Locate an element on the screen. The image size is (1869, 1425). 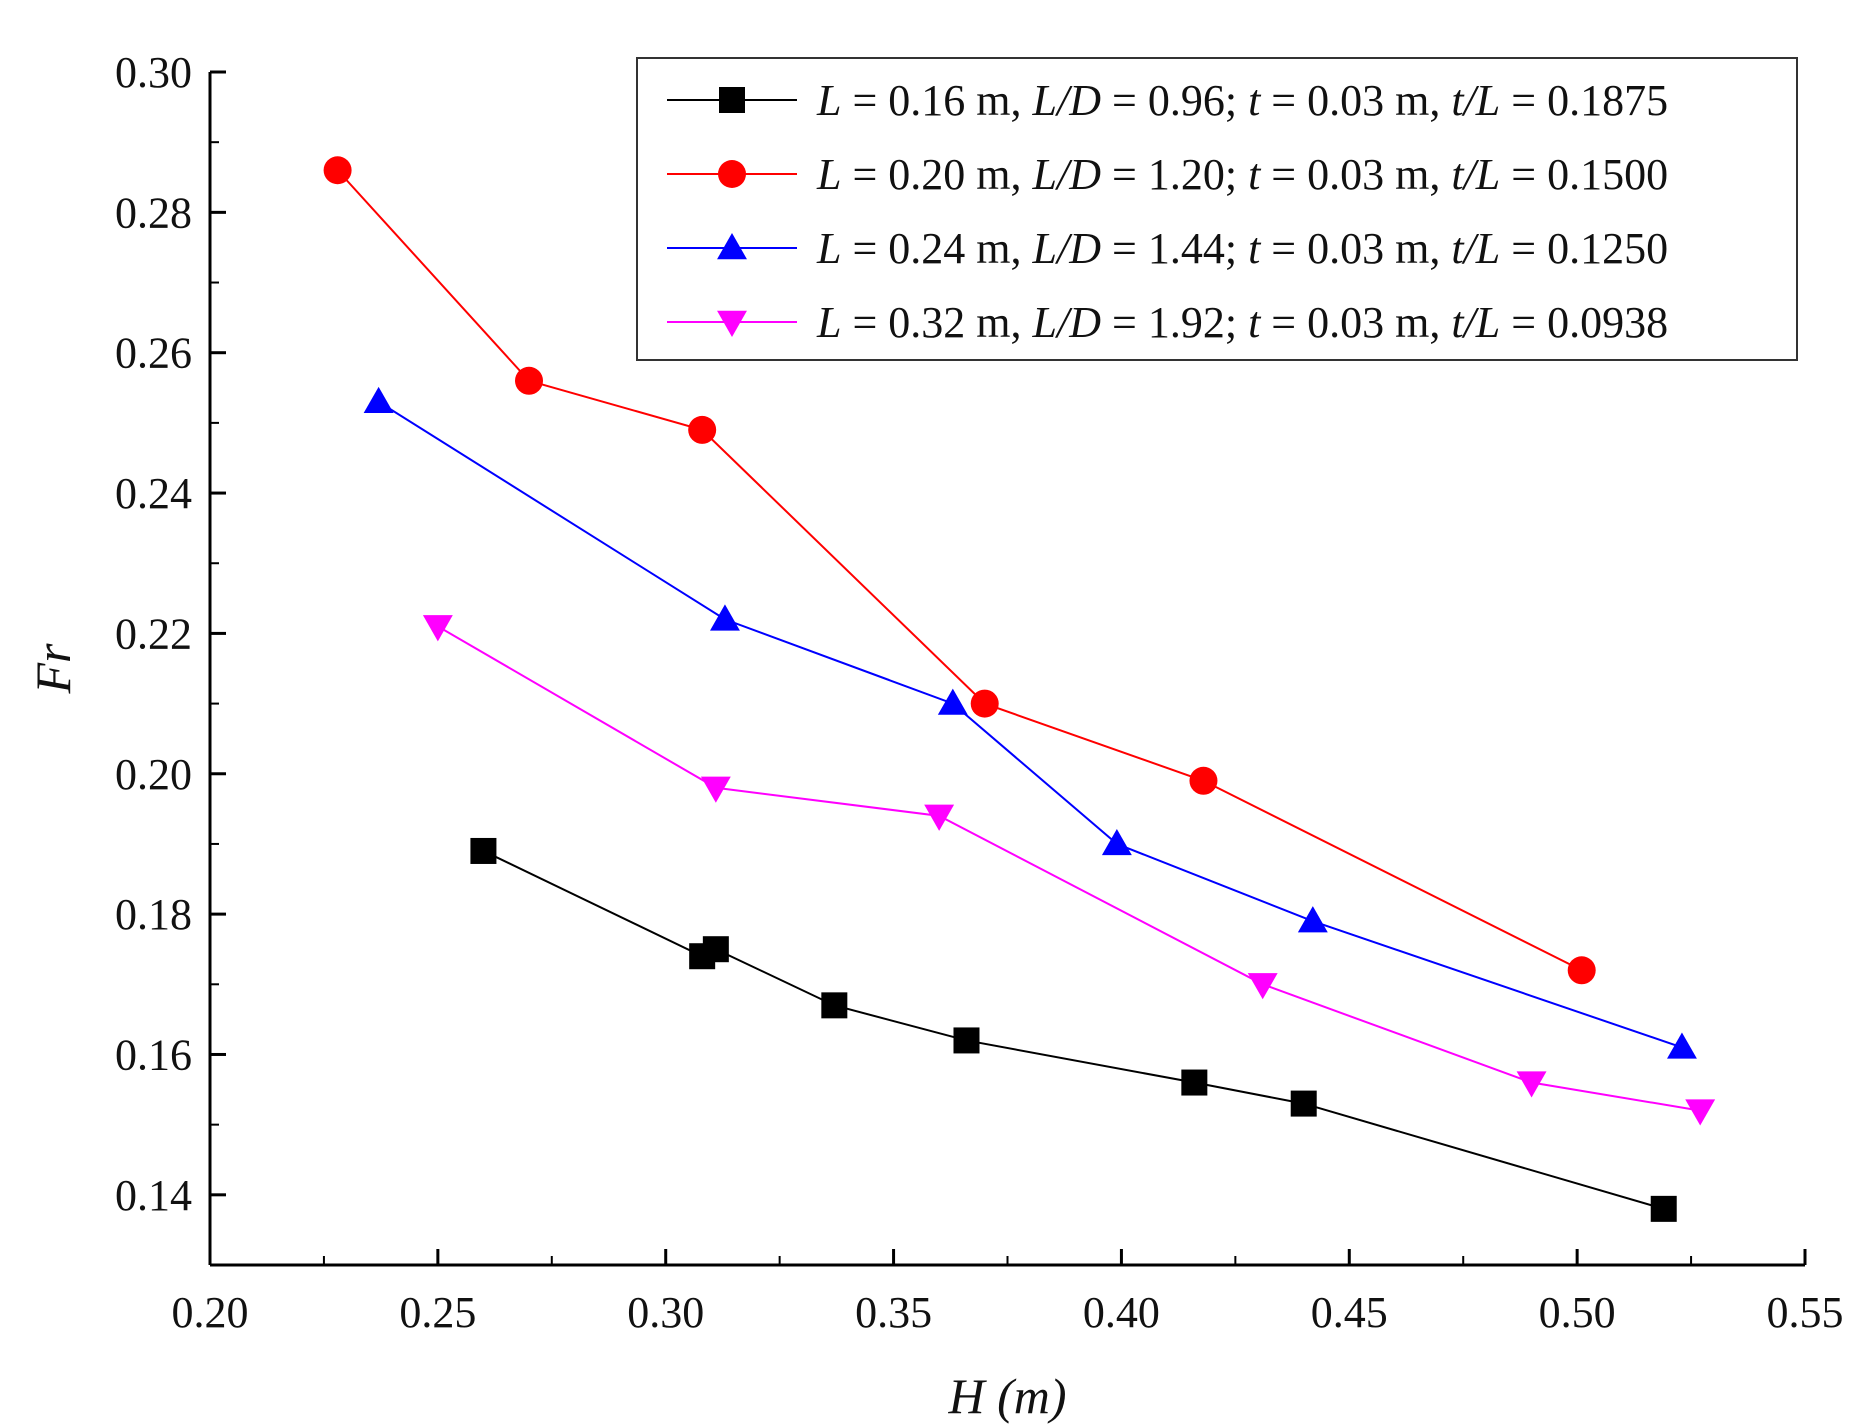
x-tick-label: 0.40 is located at coordinates (1121, 1312).